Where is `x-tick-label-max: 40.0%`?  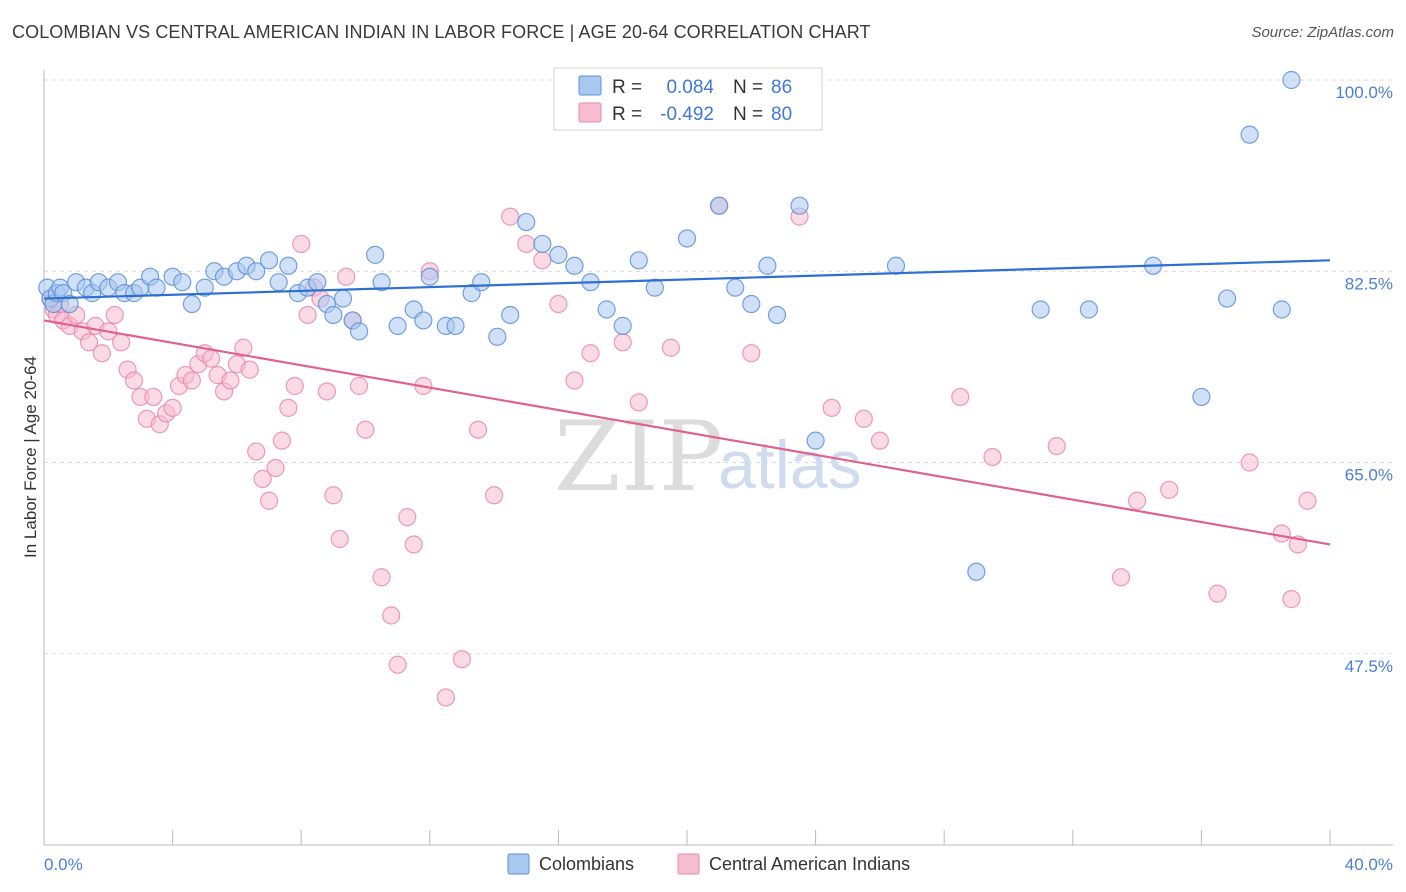
x-tick-label-max: 40.0% is located at coordinates (1369, 864).